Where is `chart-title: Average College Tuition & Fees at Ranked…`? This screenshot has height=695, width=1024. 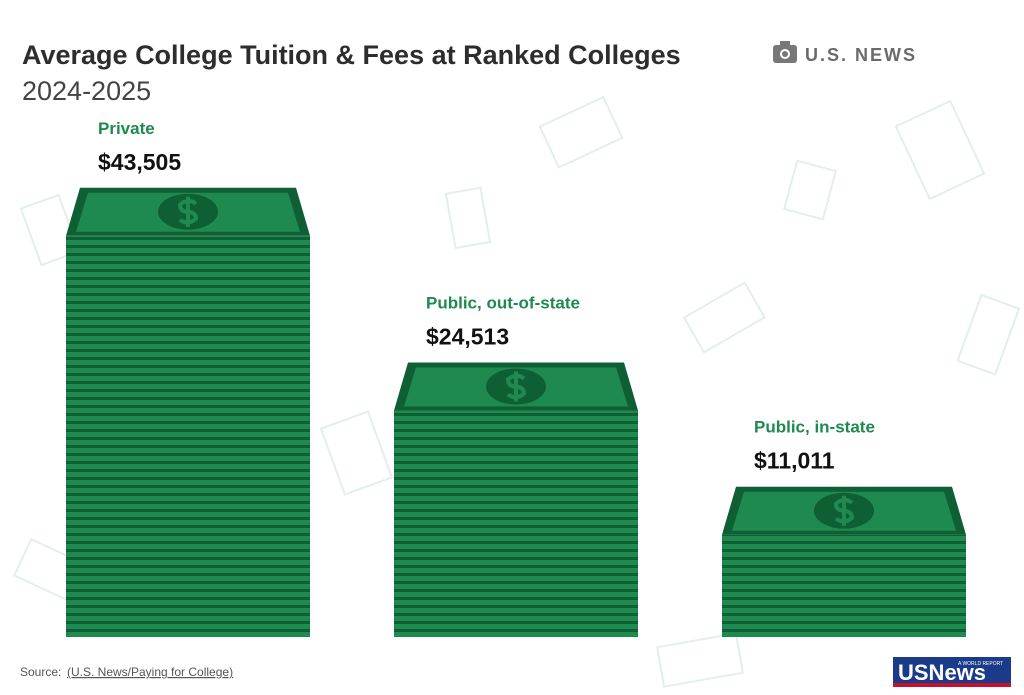 chart-title: Average College Tuition & Fees at Ranked… is located at coordinates (351, 55).